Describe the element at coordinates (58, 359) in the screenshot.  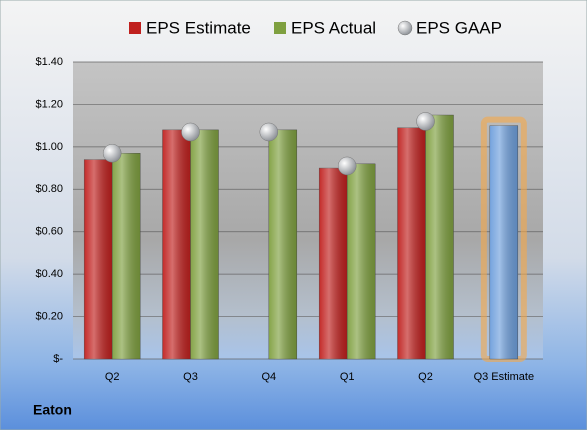
I see `y-tick-label: $-` at that location.